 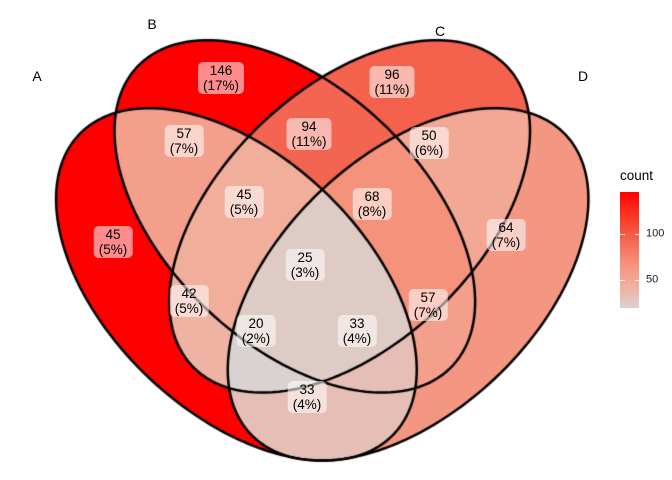 I want to click on region-count: 64, so click(x=506, y=227).